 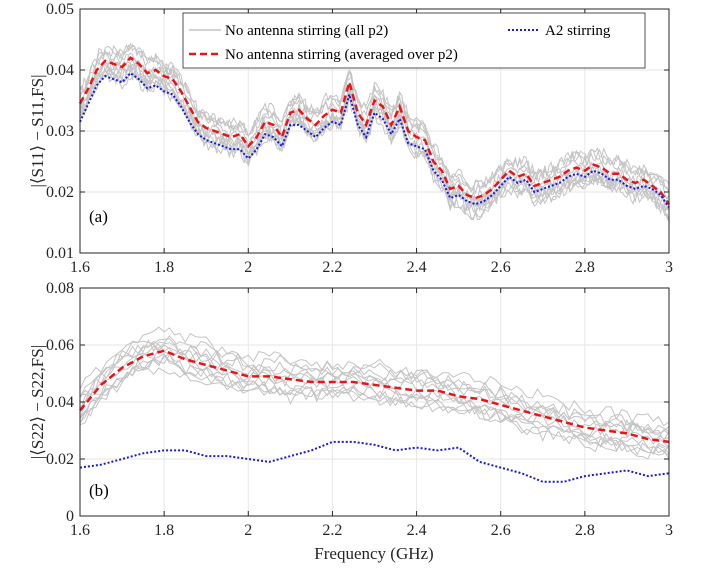 I want to click on y-axis-label-a: |⟨S11⟩ − S11,FS|, so click(x=37, y=131).